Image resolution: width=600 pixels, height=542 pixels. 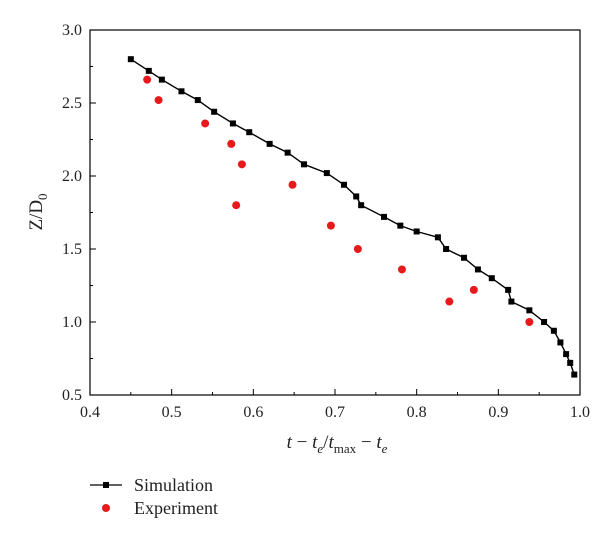 What do you see at coordinates (72, 30) in the screenshot?
I see `y-tick-label: 3.0` at bounding box center [72, 30].